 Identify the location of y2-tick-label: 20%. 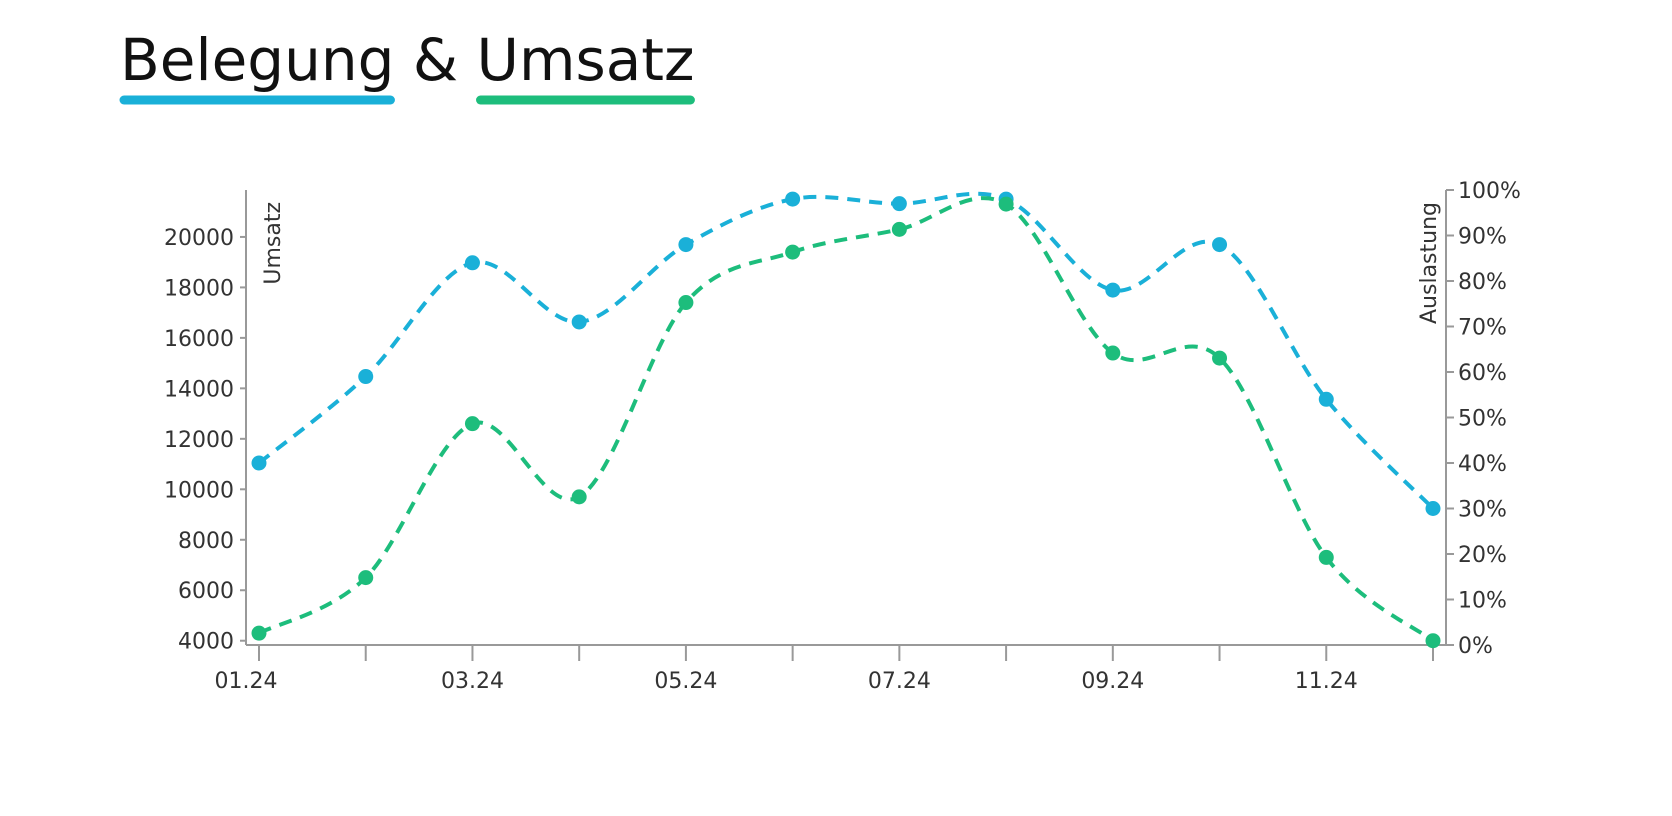
(1482, 555).